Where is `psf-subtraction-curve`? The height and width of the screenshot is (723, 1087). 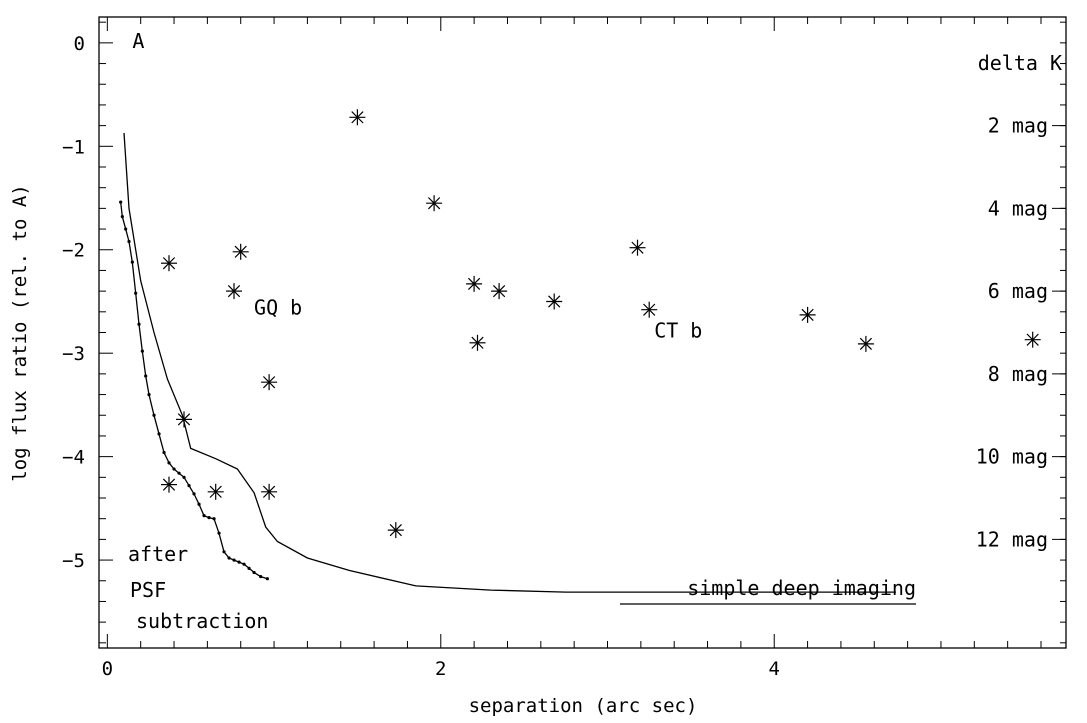 psf-subtraction-curve is located at coordinates (194, 391).